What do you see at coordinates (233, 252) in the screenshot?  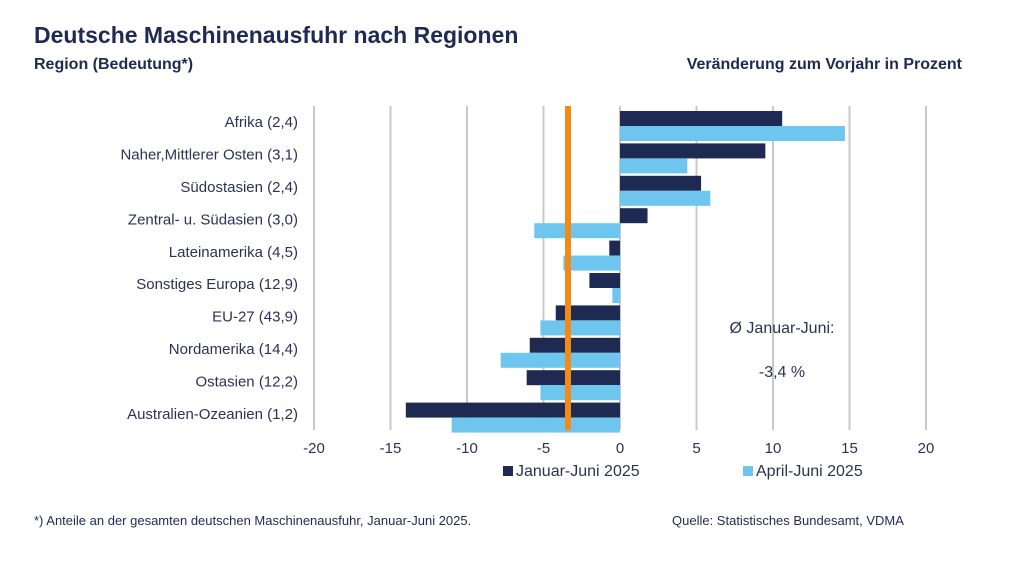 I see `category-label: Lateinamerika (4,5)` at bounding box center [233, 252].